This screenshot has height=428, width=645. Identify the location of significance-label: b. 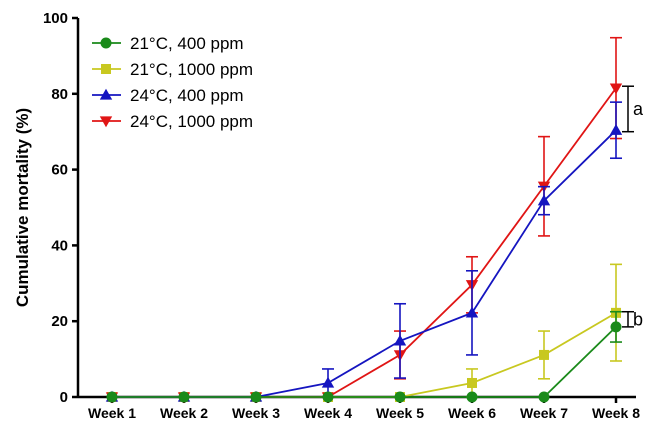
(638, 319).